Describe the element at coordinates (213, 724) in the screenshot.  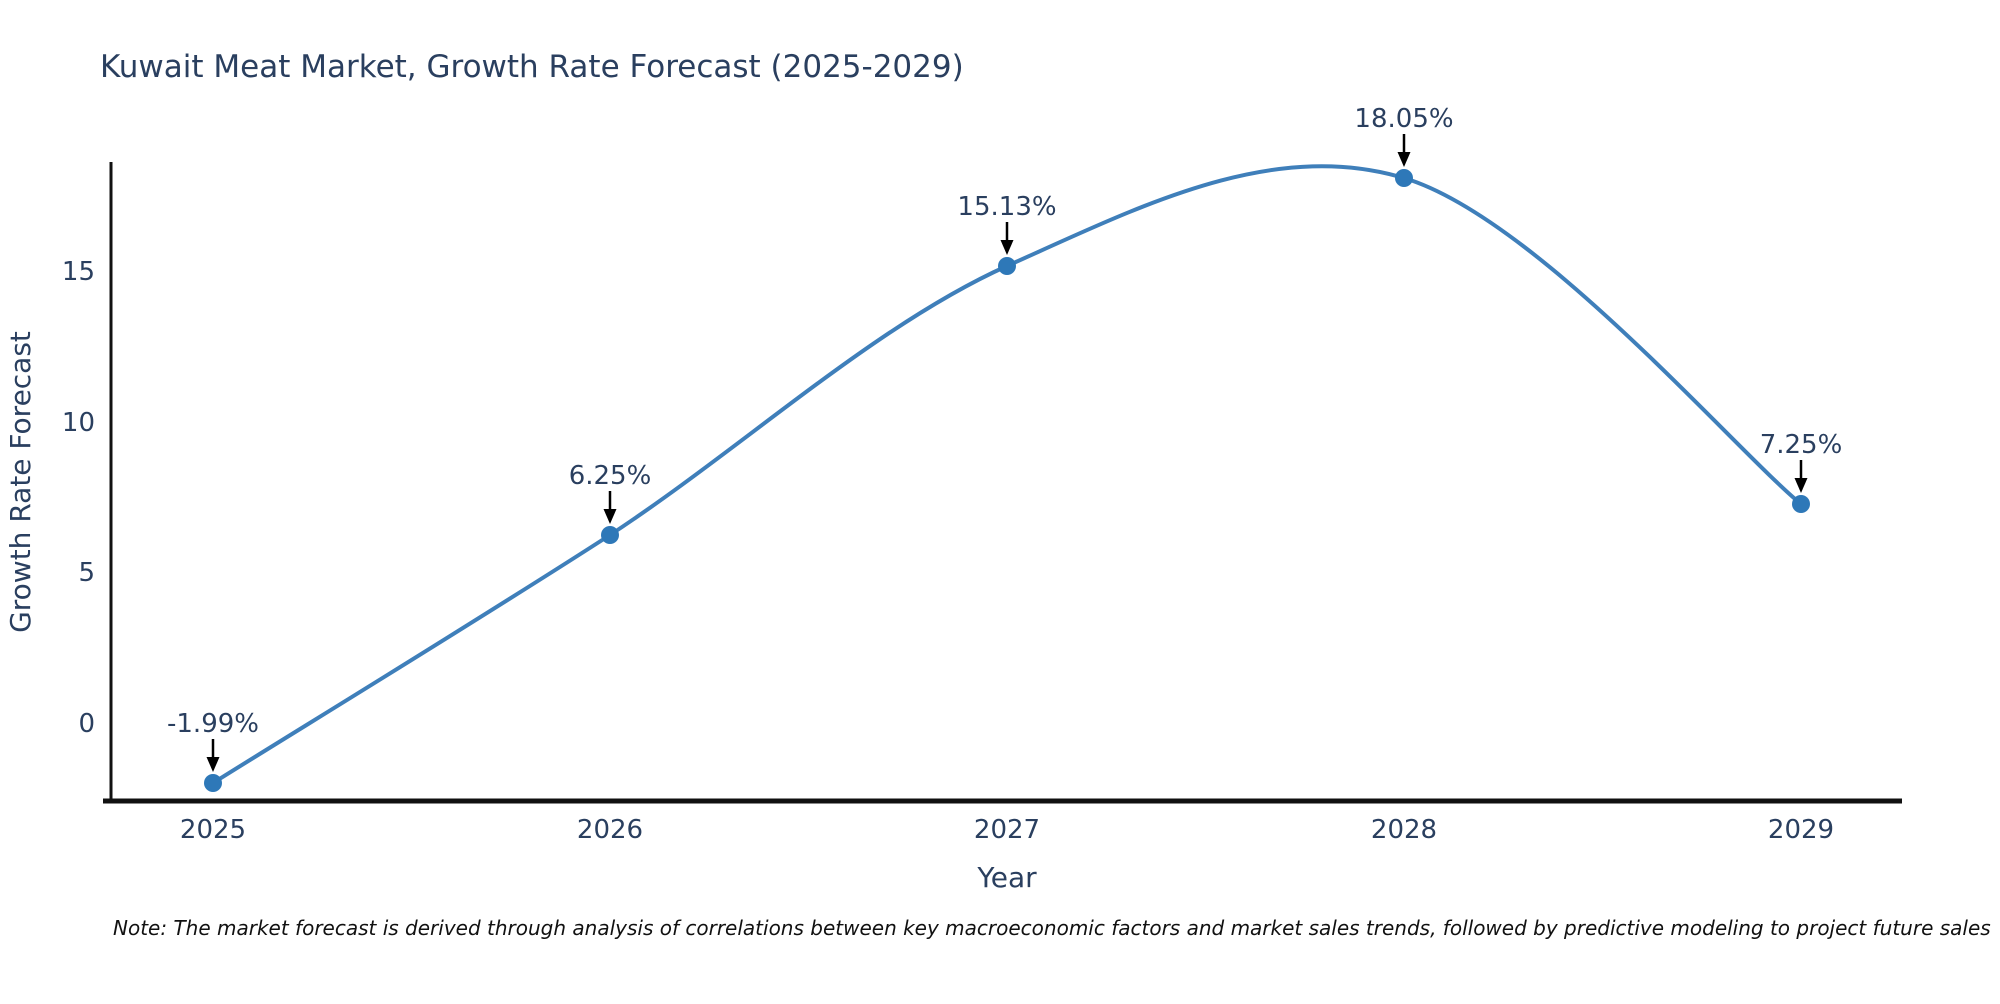
I see `point-label-2025: -1.99%` at that location.